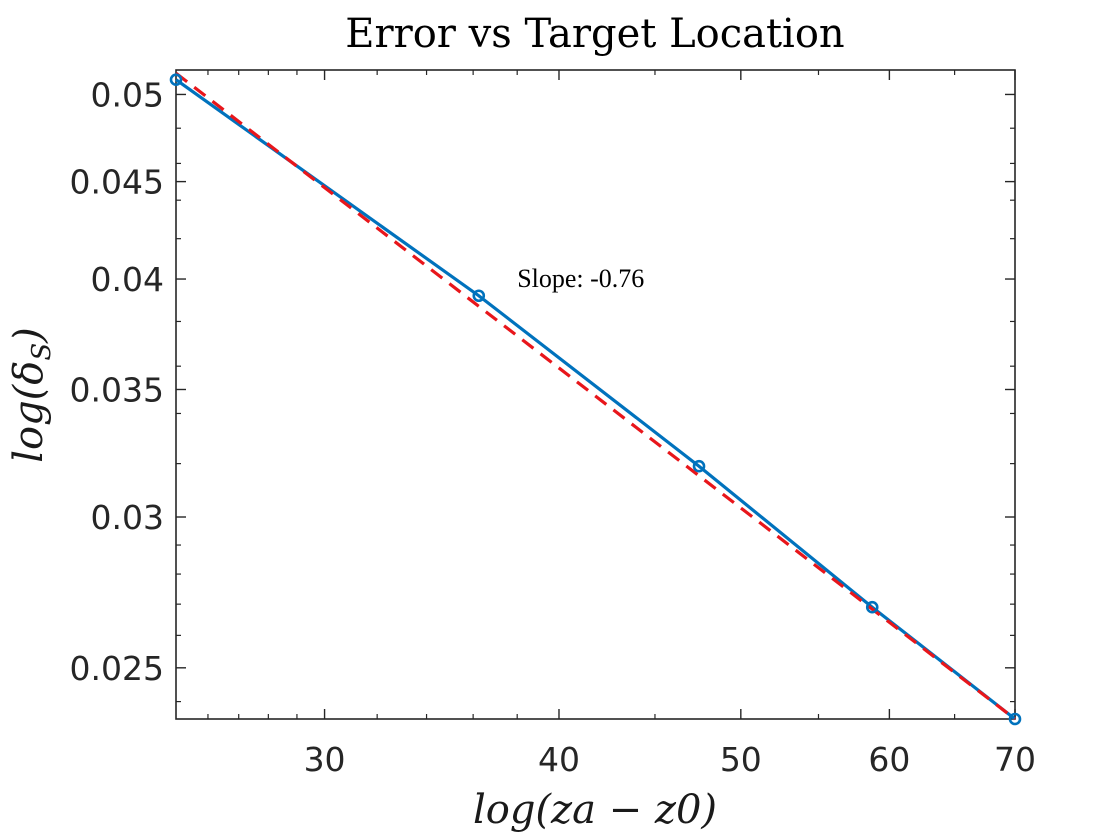 The image size is (1120, 840). What do you see at coordinates (889, 759) in the screenshot?
I see `x-tick-label: 60` at bounding box center [889, 759].